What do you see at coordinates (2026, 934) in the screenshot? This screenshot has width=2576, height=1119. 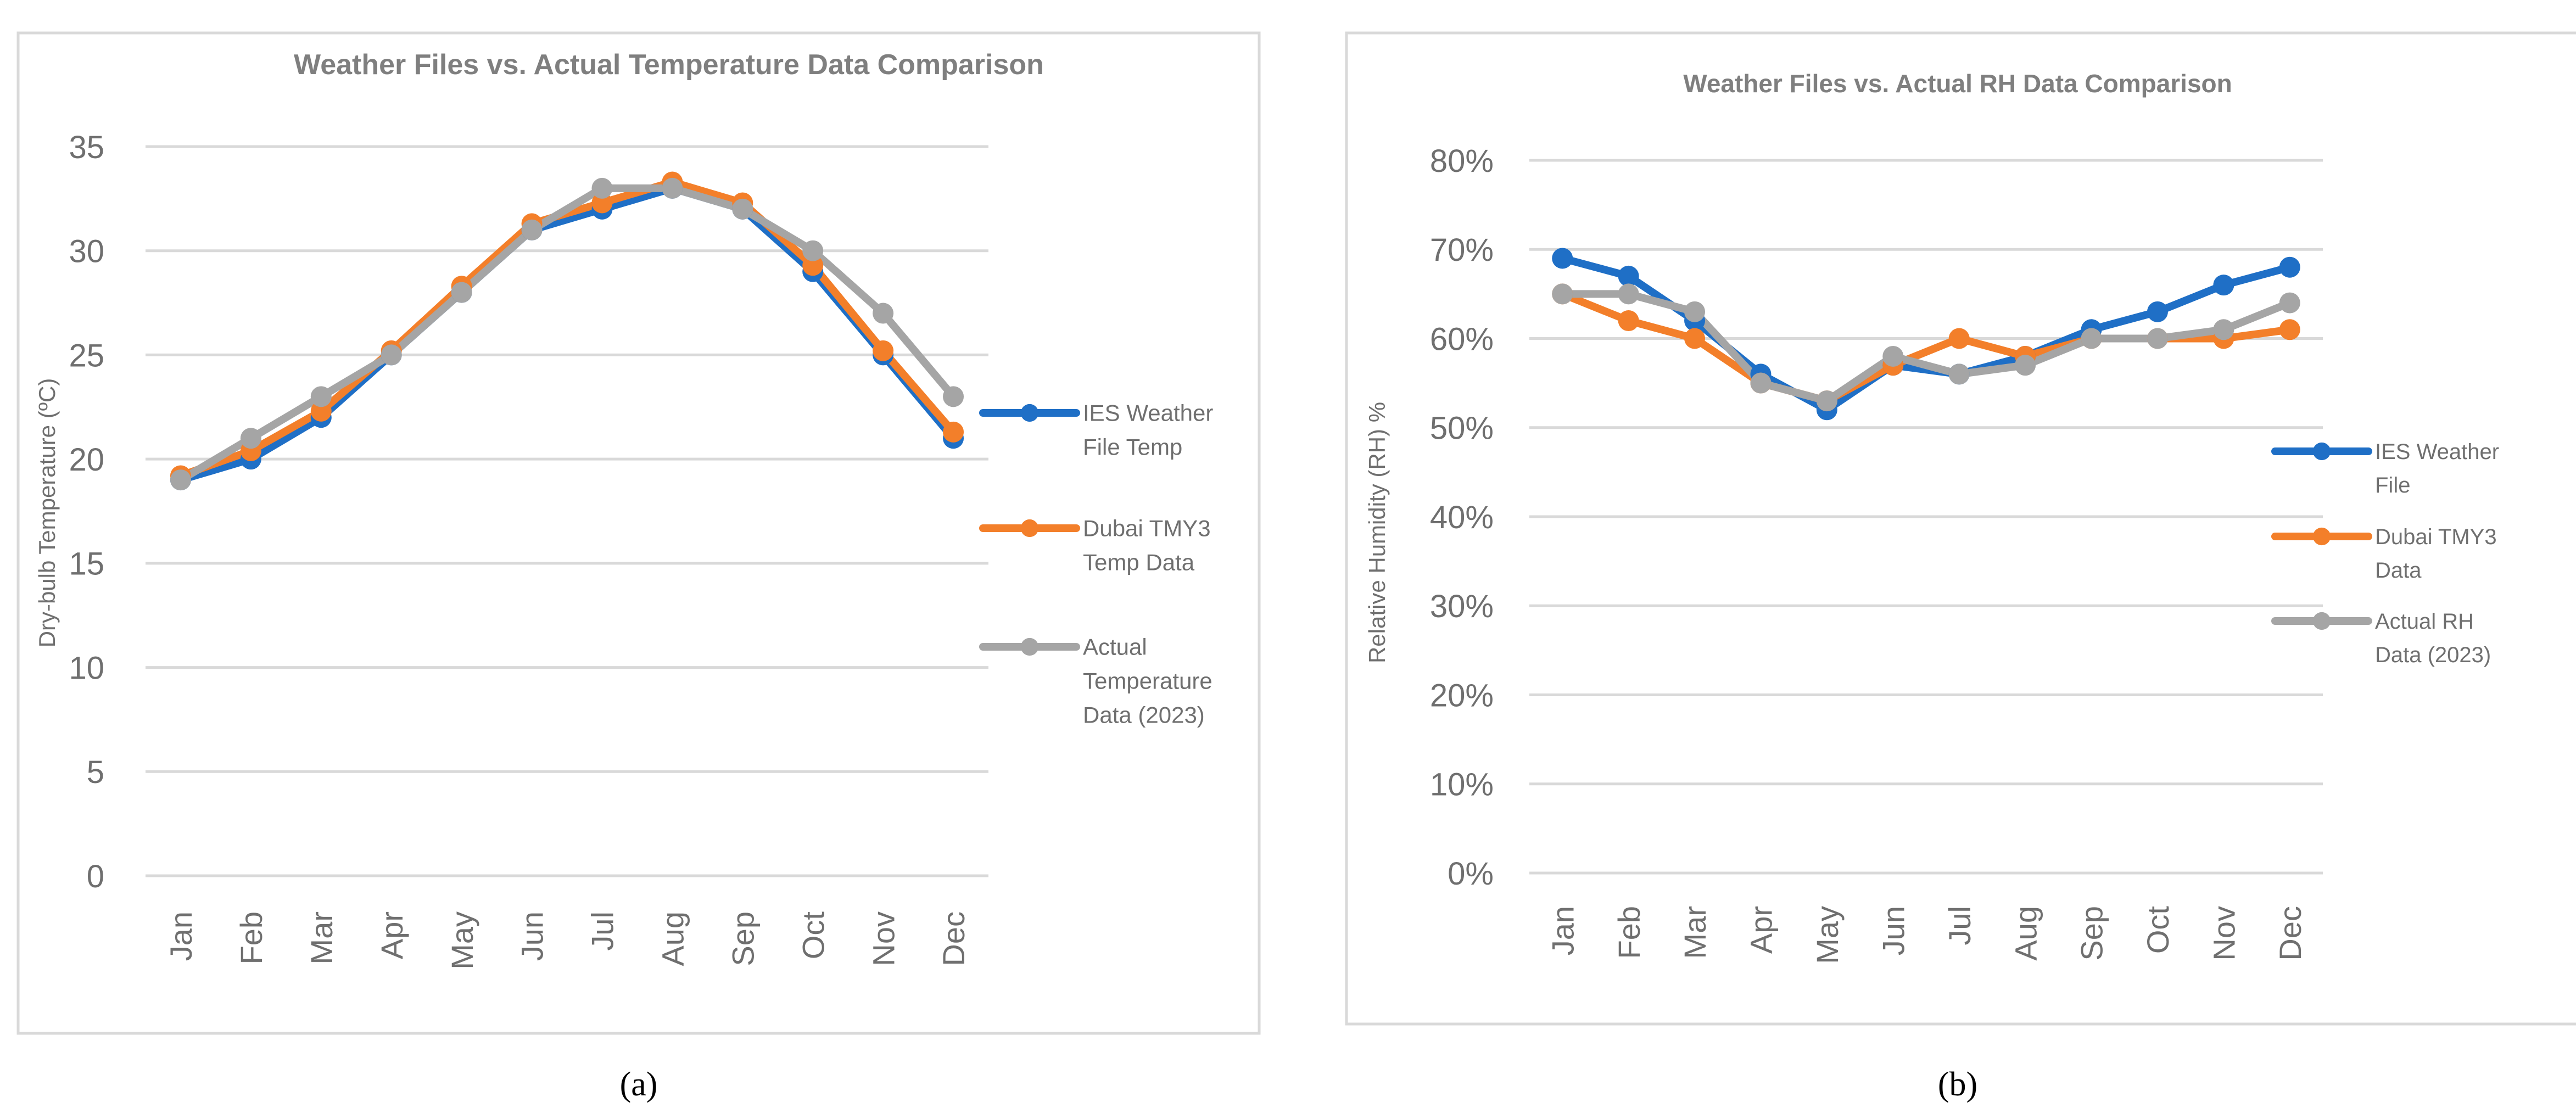 I see `x-tick-label: Aug` at bounding box center [2026, 934].